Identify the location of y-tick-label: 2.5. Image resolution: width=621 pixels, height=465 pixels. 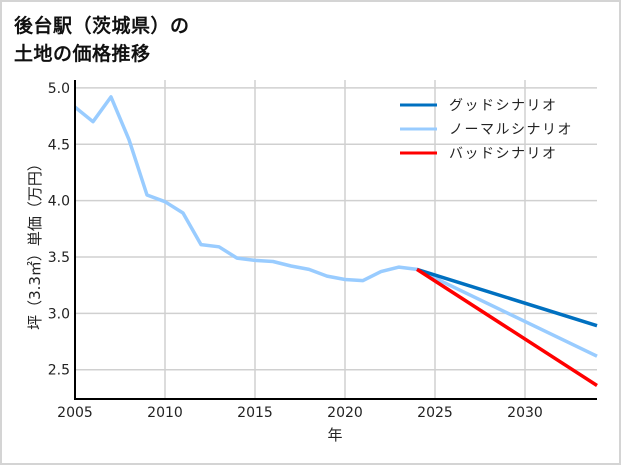
(59, 371).